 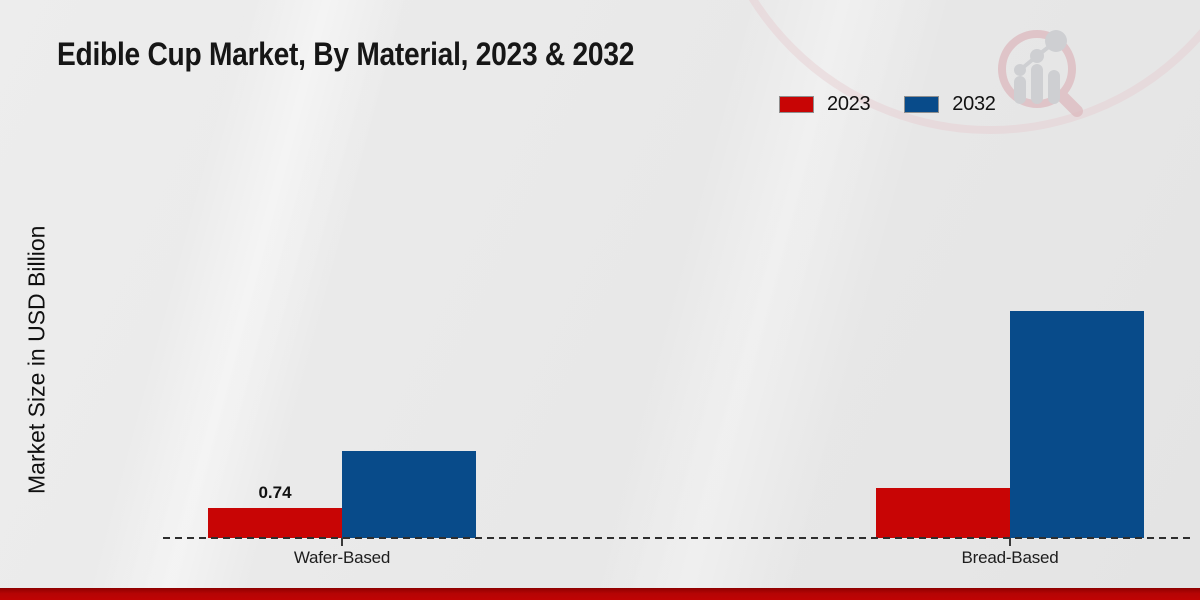 I want to click on legend-swatch-2023, so click(x=796, y=104).